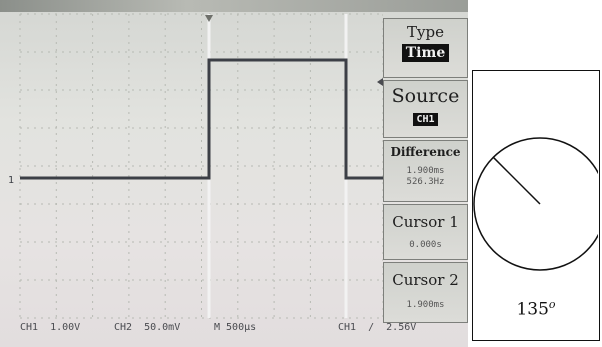 Image resolution: width=602 pixels, height=347 pixels. What do you see at coordinates (425, 280) in the screenshot?
I see `cursor-2-label: Cursor 2` at bounding box center [425, 280].